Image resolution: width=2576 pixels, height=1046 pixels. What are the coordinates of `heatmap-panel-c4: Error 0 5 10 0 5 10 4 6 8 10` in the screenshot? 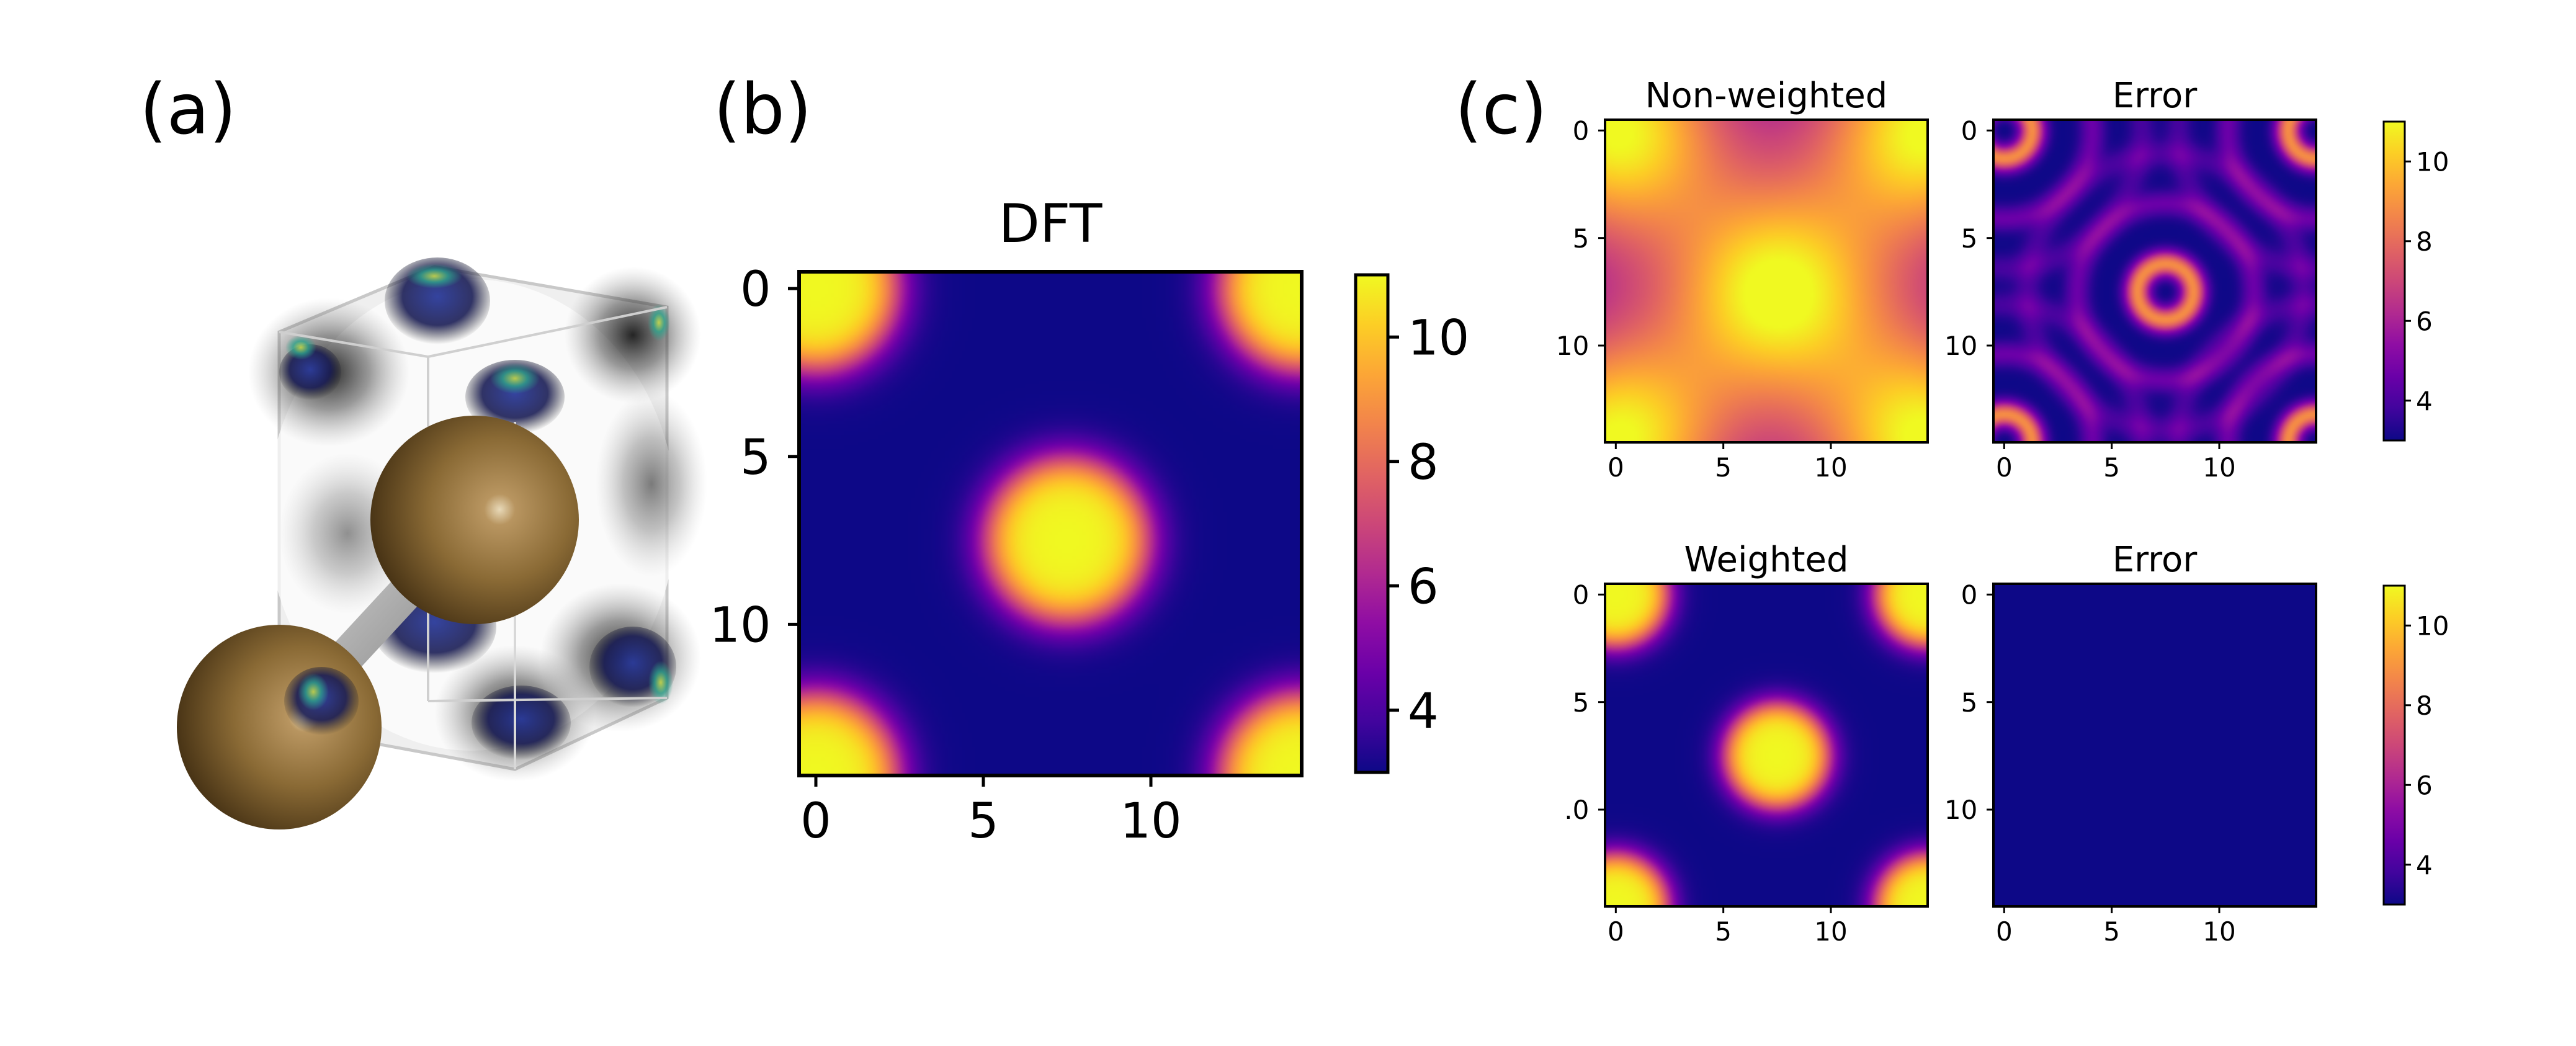 It's located at (2196, 743).